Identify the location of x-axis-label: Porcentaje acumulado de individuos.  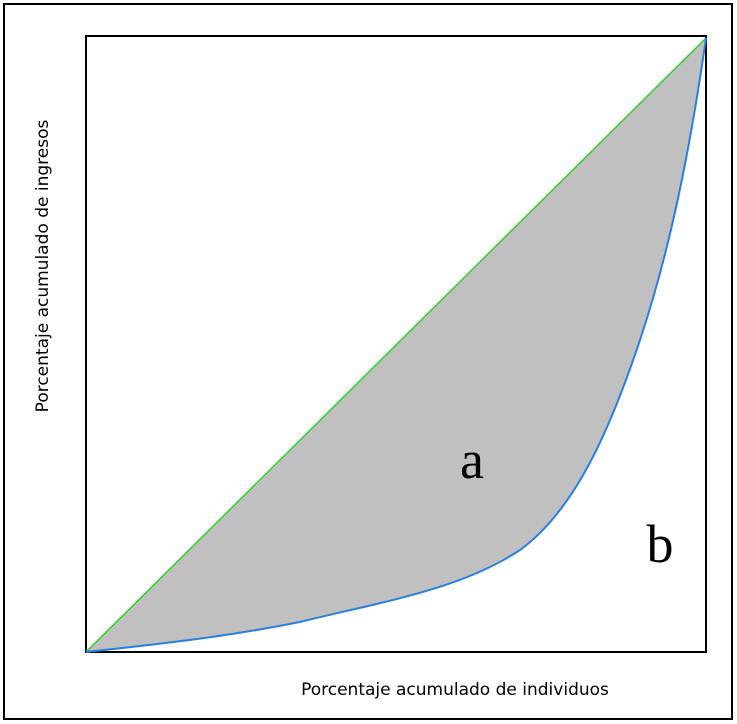
(455, 690).